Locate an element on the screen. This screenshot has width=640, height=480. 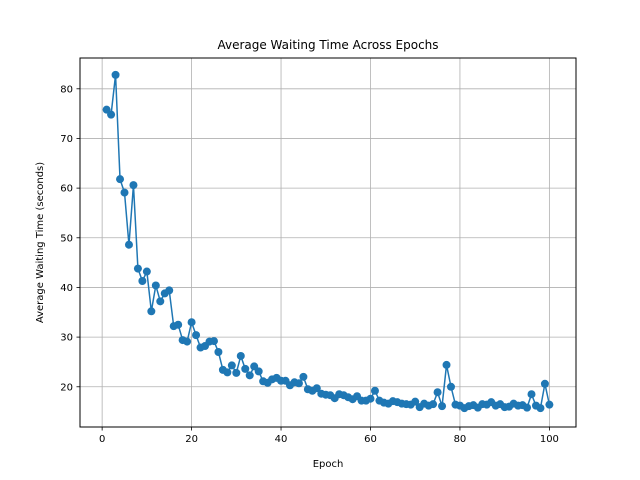
x-tick-label: 0 is located at coordinates (102, 439).